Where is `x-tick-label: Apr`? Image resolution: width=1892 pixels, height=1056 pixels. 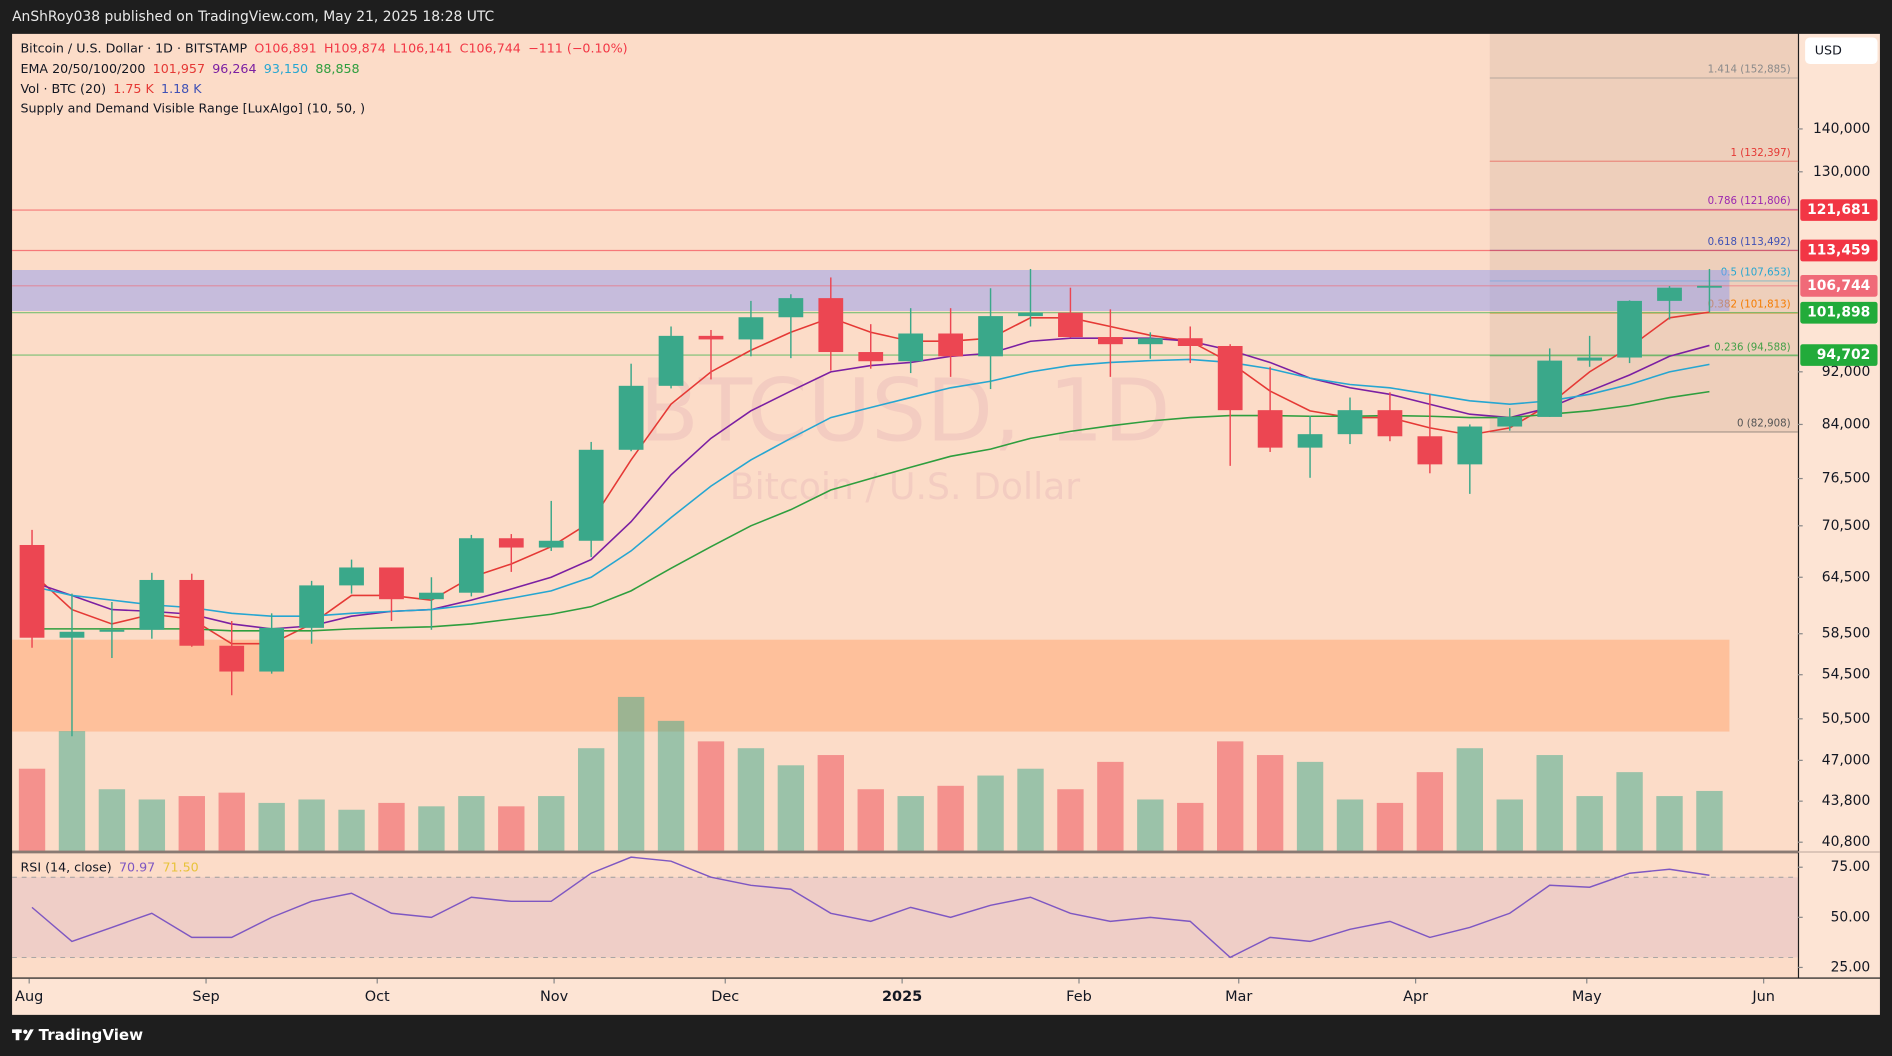 x-tick-label: Apr is located at coordinates (1415, 997).